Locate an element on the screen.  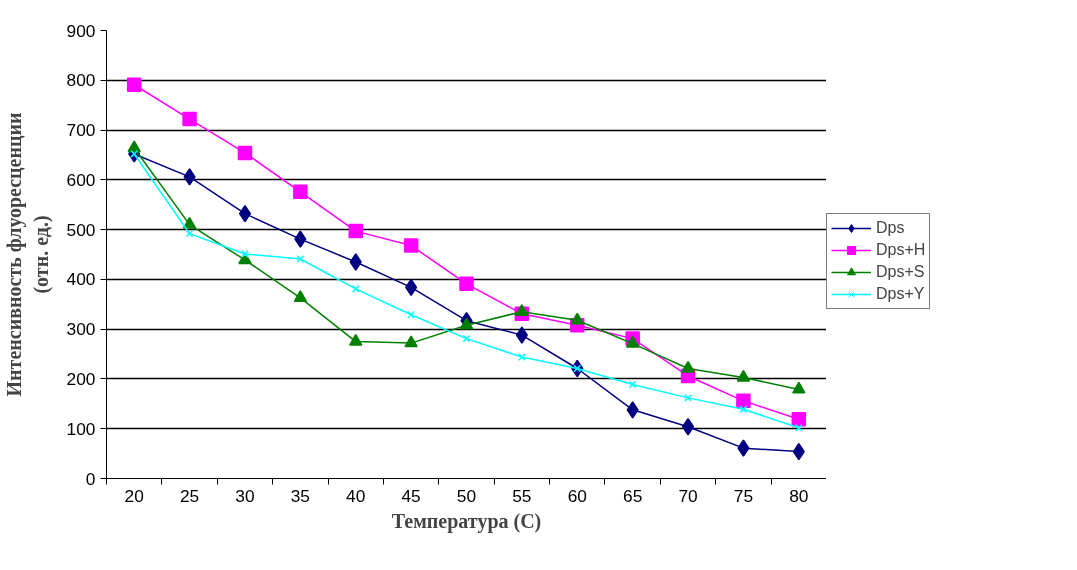
x-axis-title: Температура (С) is located at coordinates (466, 521).